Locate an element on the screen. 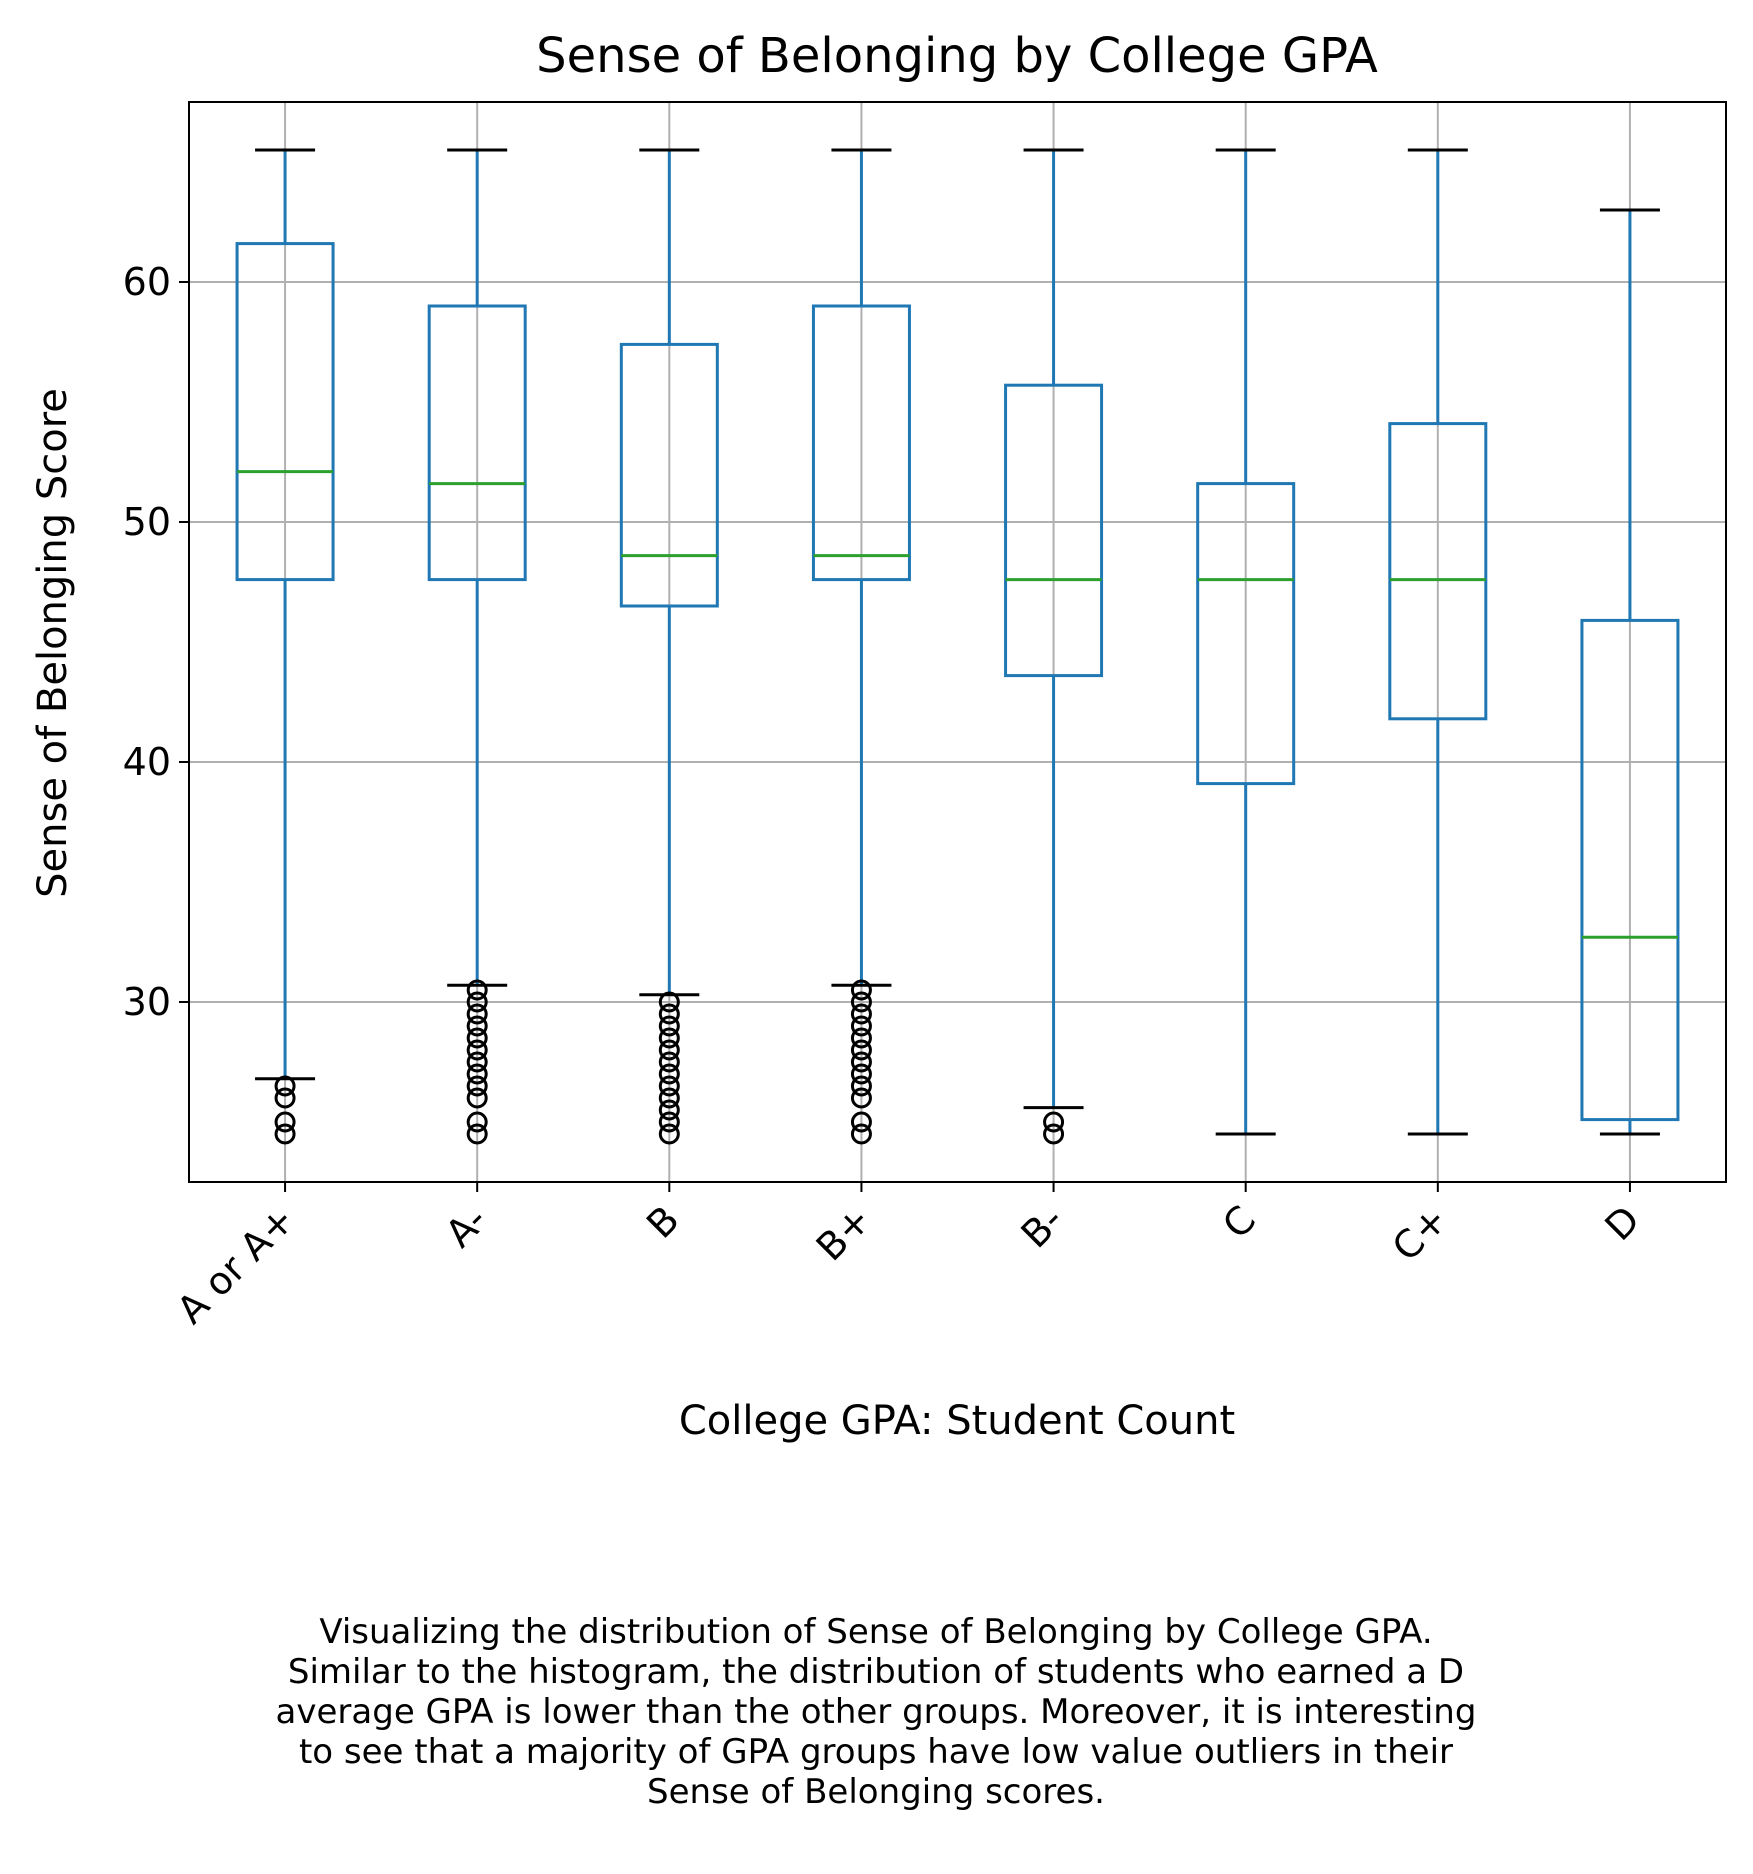 This screenshot has height=1874, width=1753. x-tick-label: B is located at coordinates (663, 1222).